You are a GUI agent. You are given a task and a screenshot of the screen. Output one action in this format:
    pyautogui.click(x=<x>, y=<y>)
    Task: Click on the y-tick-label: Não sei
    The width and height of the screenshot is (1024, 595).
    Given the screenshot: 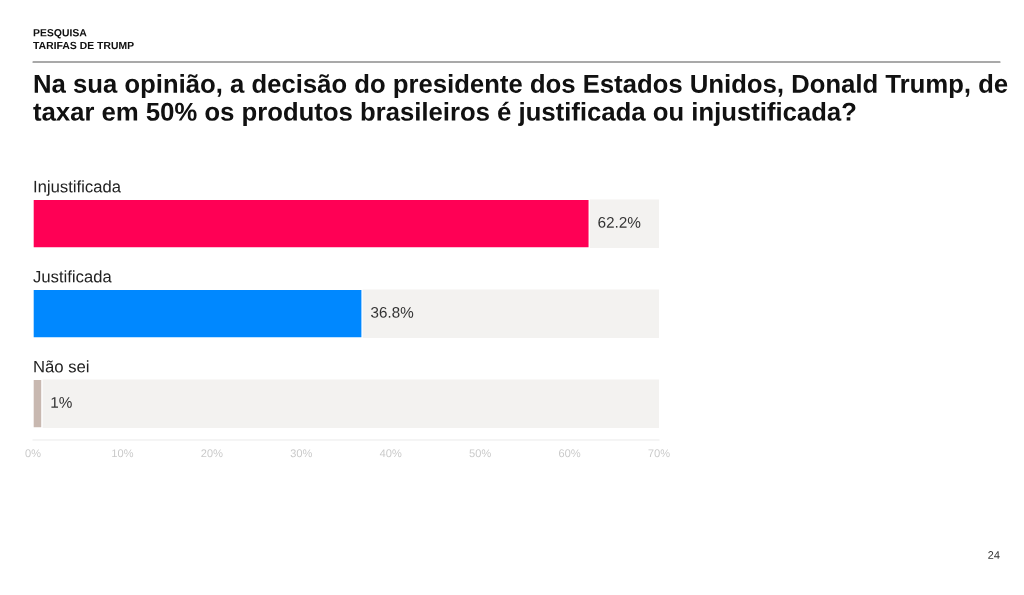 What is the action you would take?
    pyautogui.click(x=61, y=366)
    